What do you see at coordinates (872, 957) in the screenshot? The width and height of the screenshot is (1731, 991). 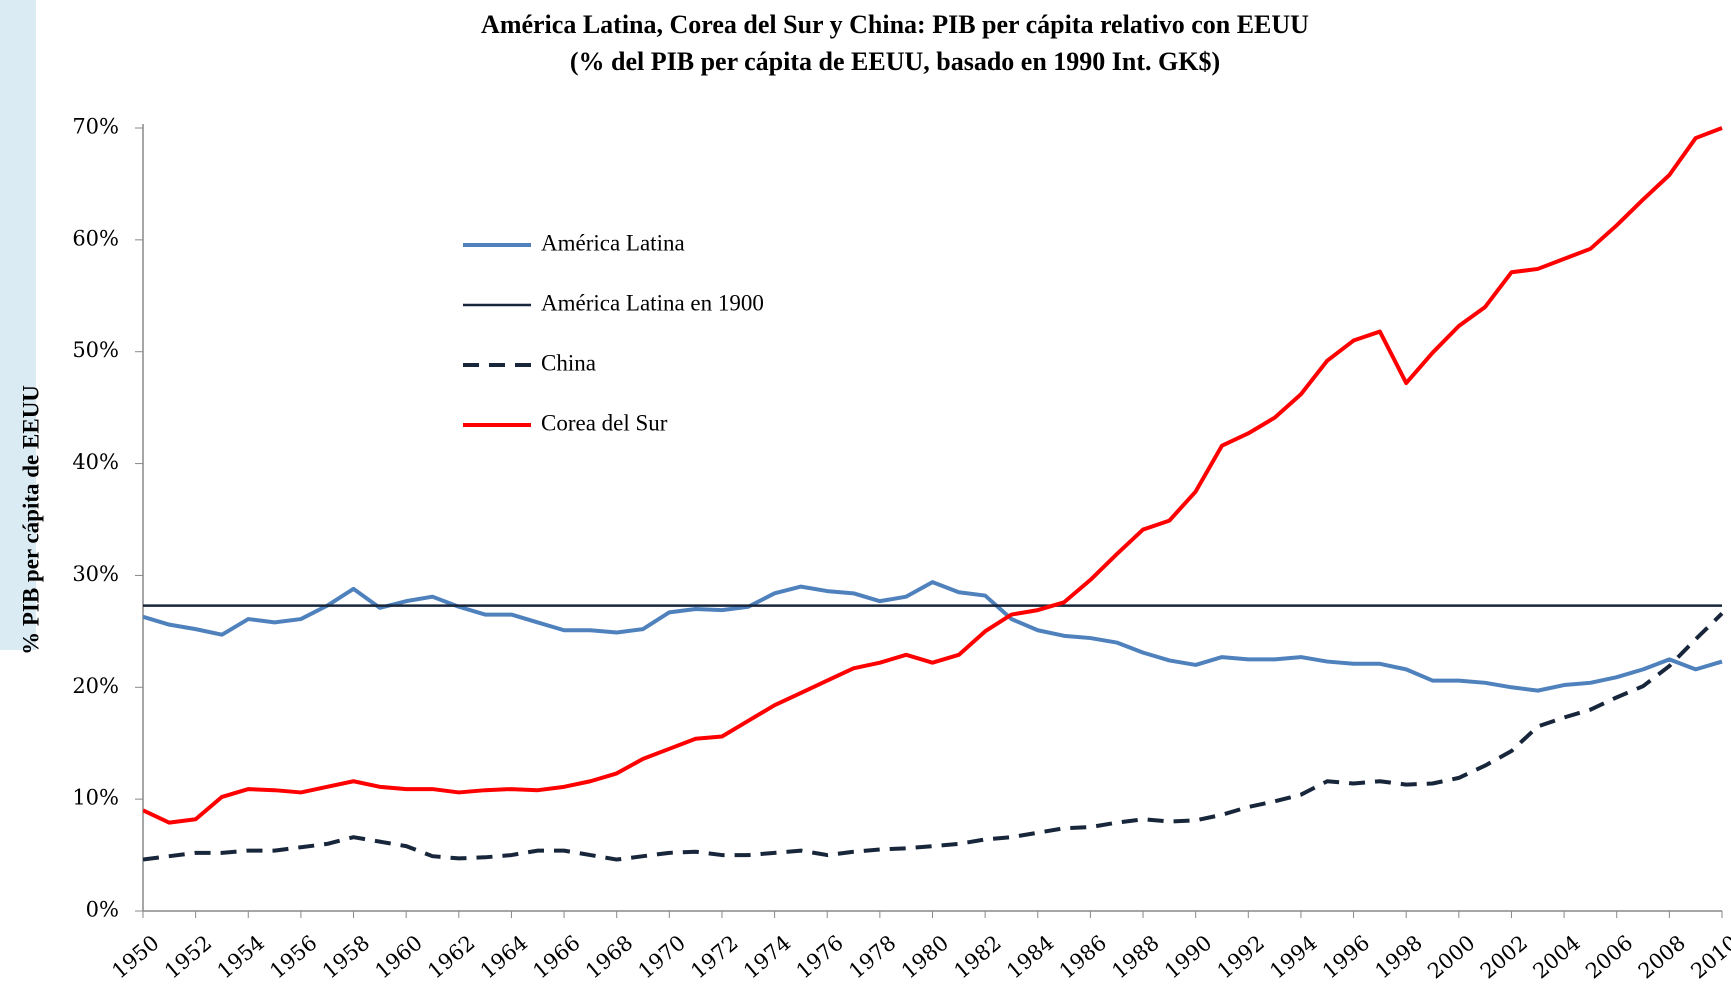 I see `x-tick-label: 1978` at bounding box center [872, 957].